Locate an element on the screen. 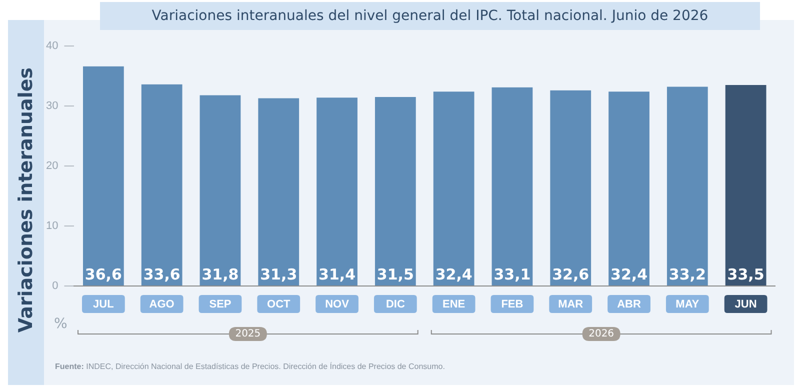 The width and height of the screenshot is (800, 390). y-tick-label: 30 is located at coordinates (52, 106).